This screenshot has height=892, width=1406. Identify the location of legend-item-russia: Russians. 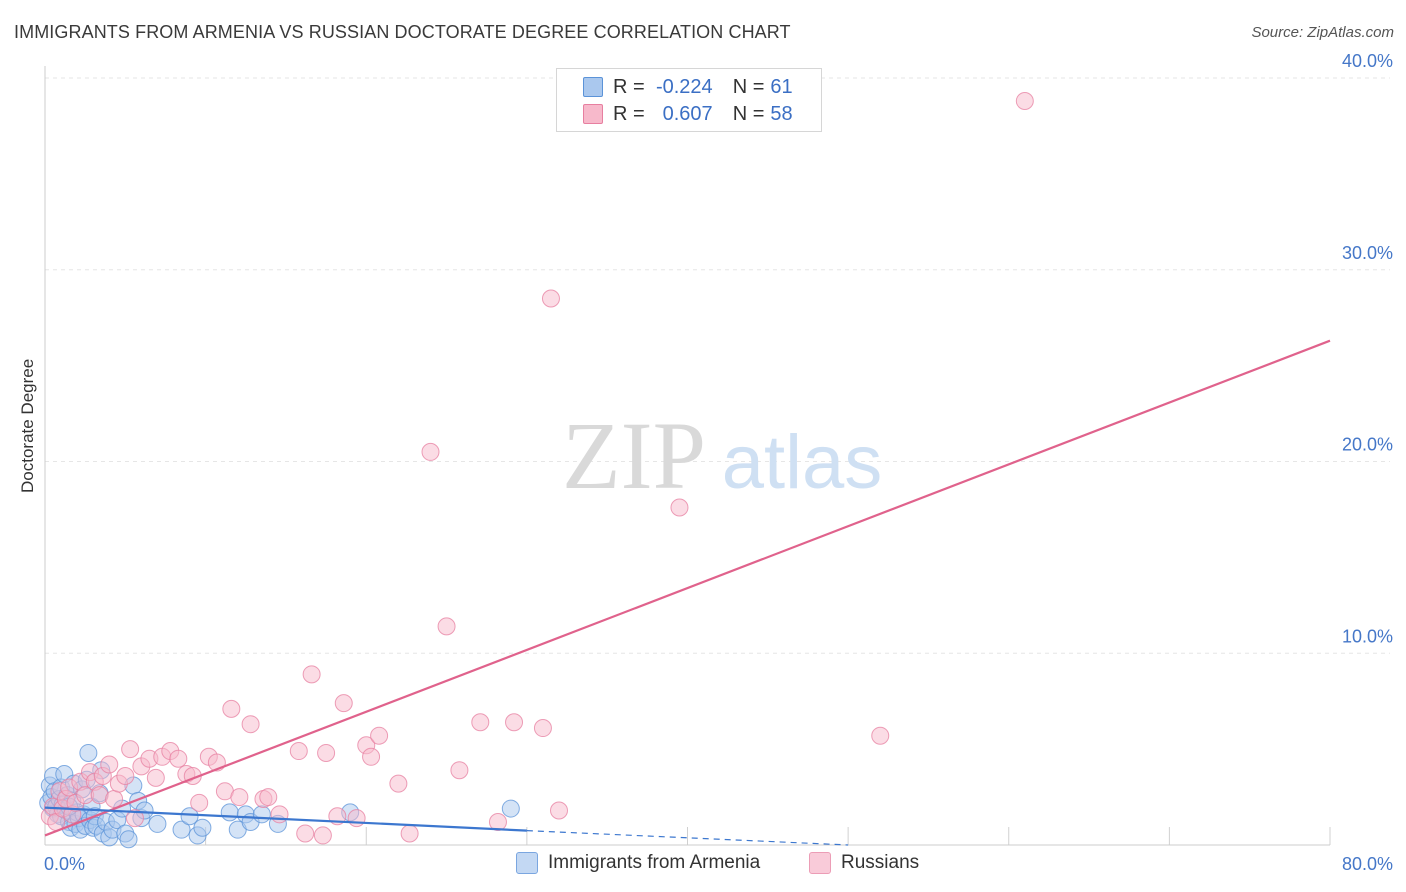
(864, 863).